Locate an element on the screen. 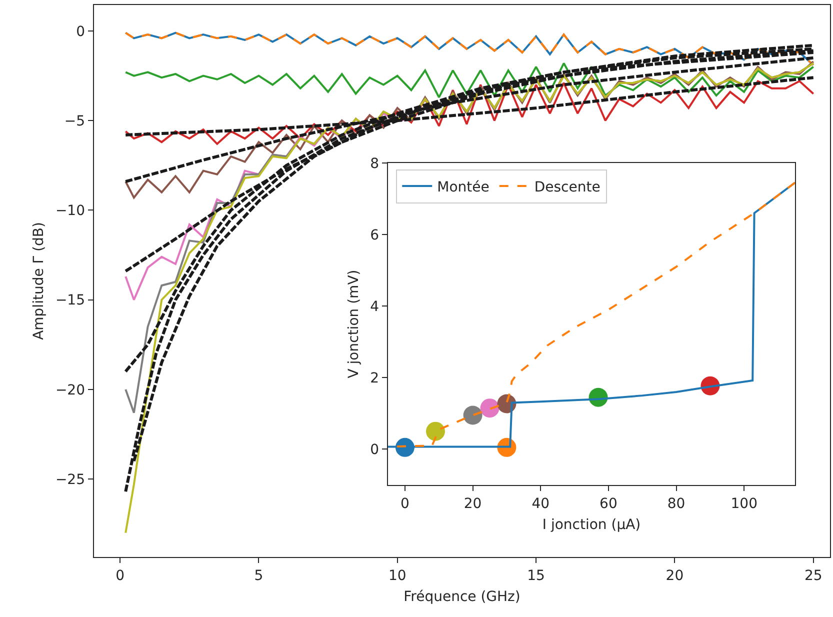  y-tick-label: 2 is located at coordinates (374, 378).